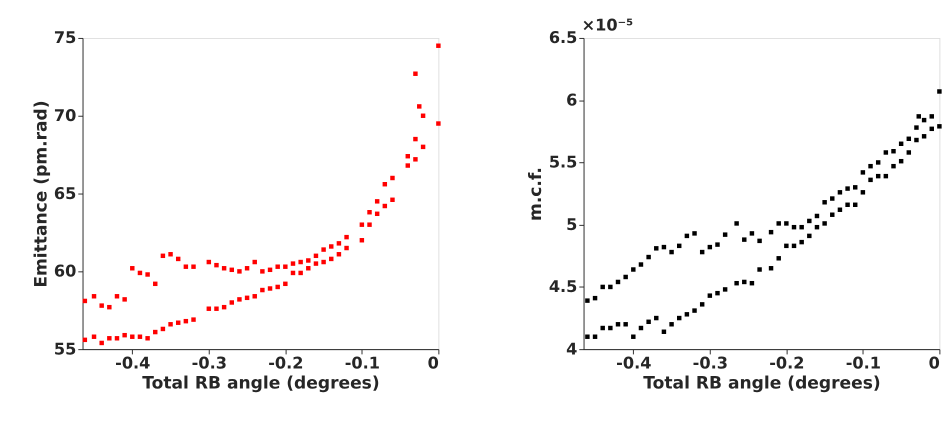 The width and height of the screenshot is (947, 435). I want to click on y-axis-title: Emittance (pm.rad), so click(41, 194).